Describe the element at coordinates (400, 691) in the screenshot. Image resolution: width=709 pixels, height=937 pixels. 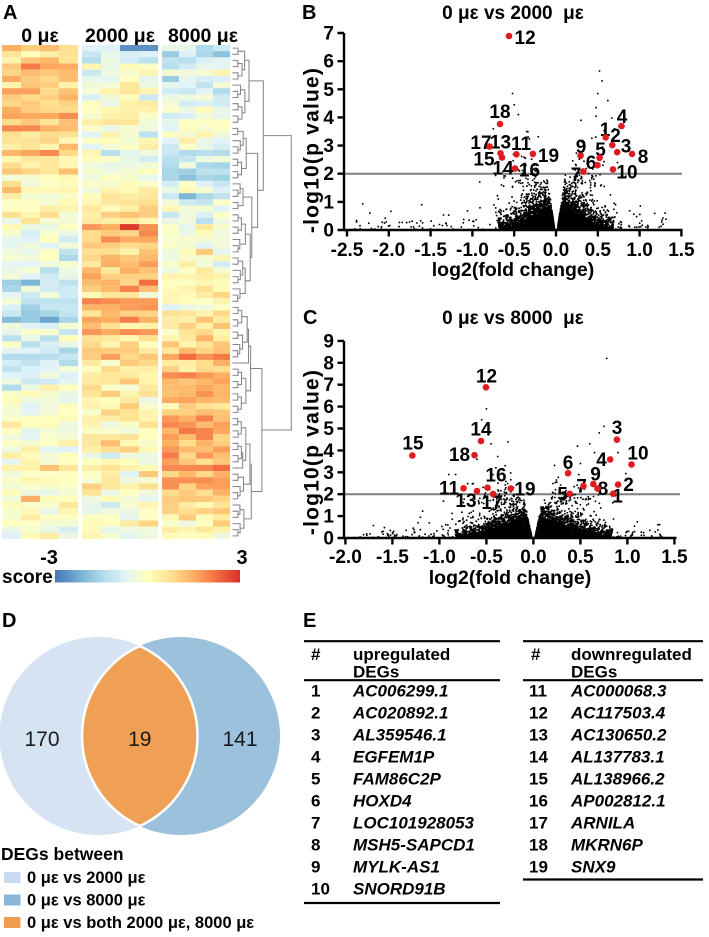
I see `svg-text: AC006299.1` at that location.